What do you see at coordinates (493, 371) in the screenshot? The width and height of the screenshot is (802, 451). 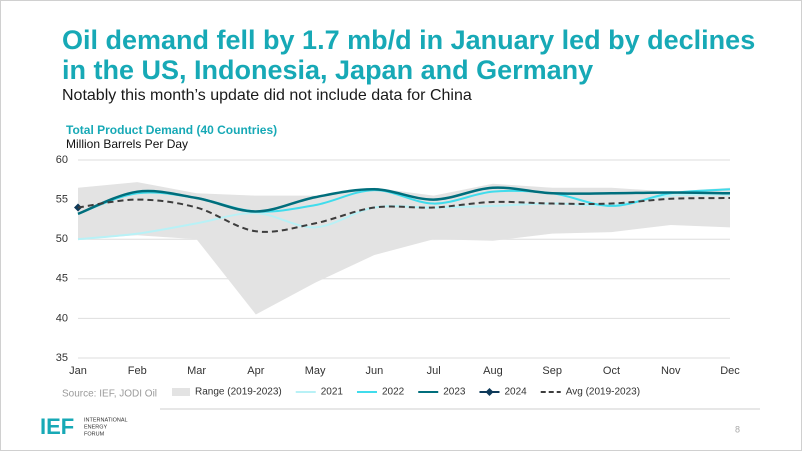 I see `x-tick-label: Aug` at bounding box center [493, 371].